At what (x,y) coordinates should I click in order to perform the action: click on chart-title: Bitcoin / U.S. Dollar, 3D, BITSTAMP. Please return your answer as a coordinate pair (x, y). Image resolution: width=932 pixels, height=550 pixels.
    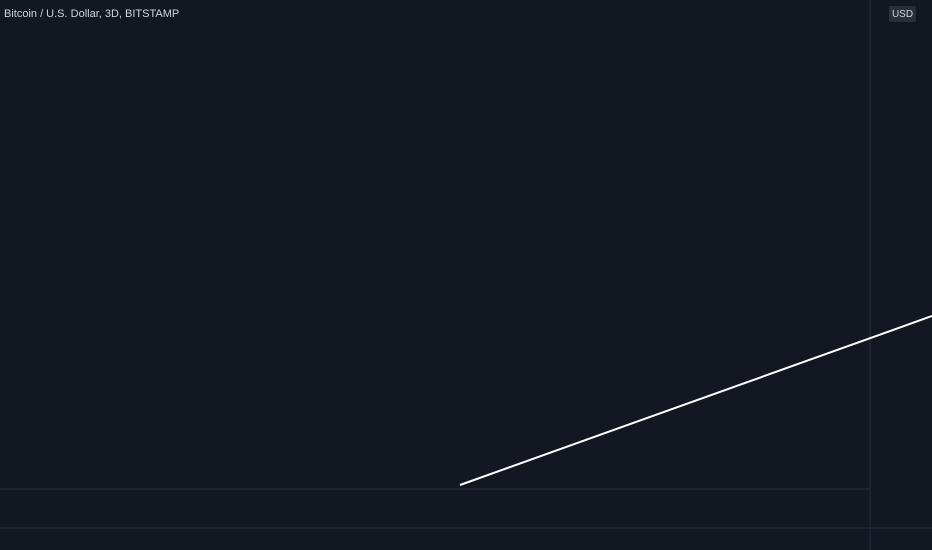
    Looking at the image, I should click on (91, 14).